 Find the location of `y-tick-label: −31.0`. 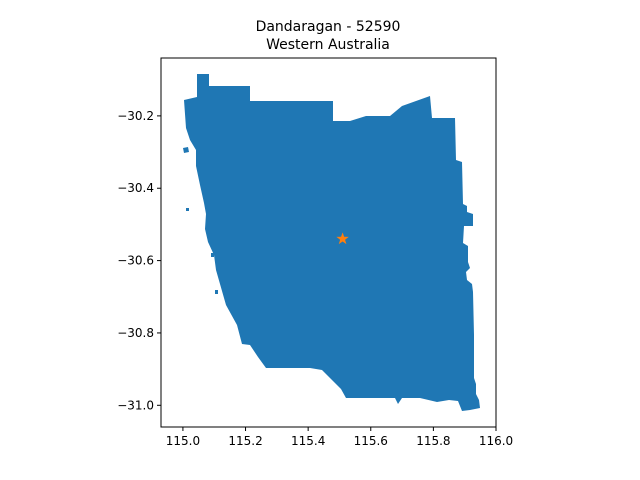

y-tick-label: −31.0 is located at coordinates (135, 405).